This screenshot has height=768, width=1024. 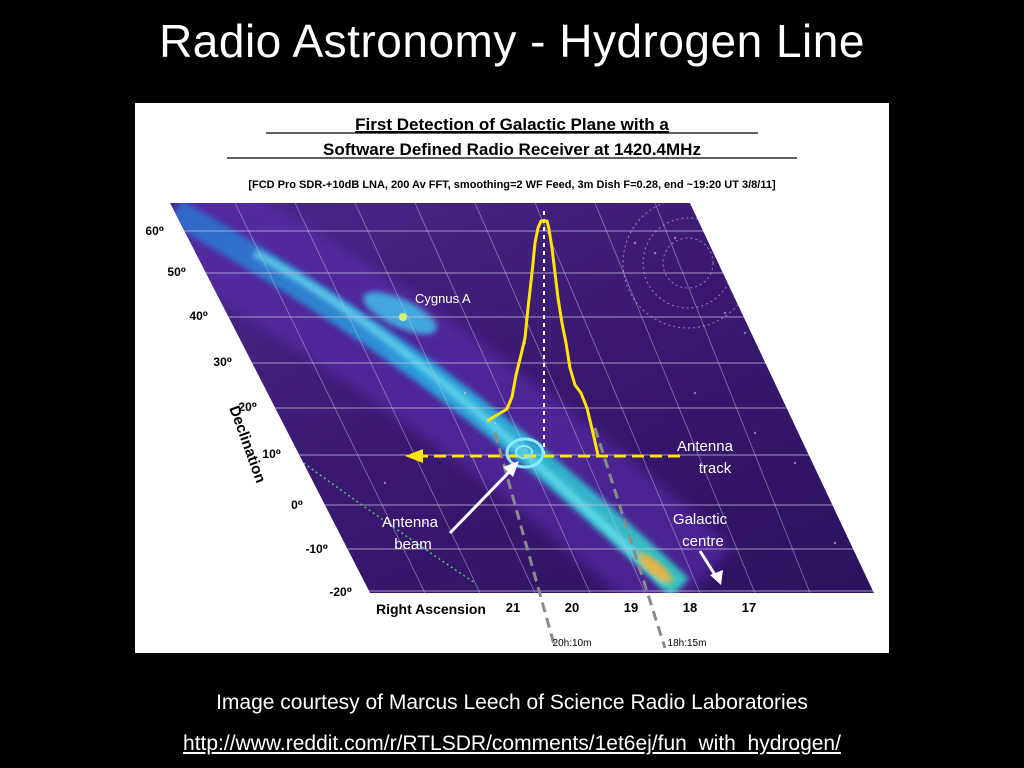 What do you see at coordinates (543, 337) in the screenshot?
I see `hydrogen-profile` at bounding box center [543, 337].